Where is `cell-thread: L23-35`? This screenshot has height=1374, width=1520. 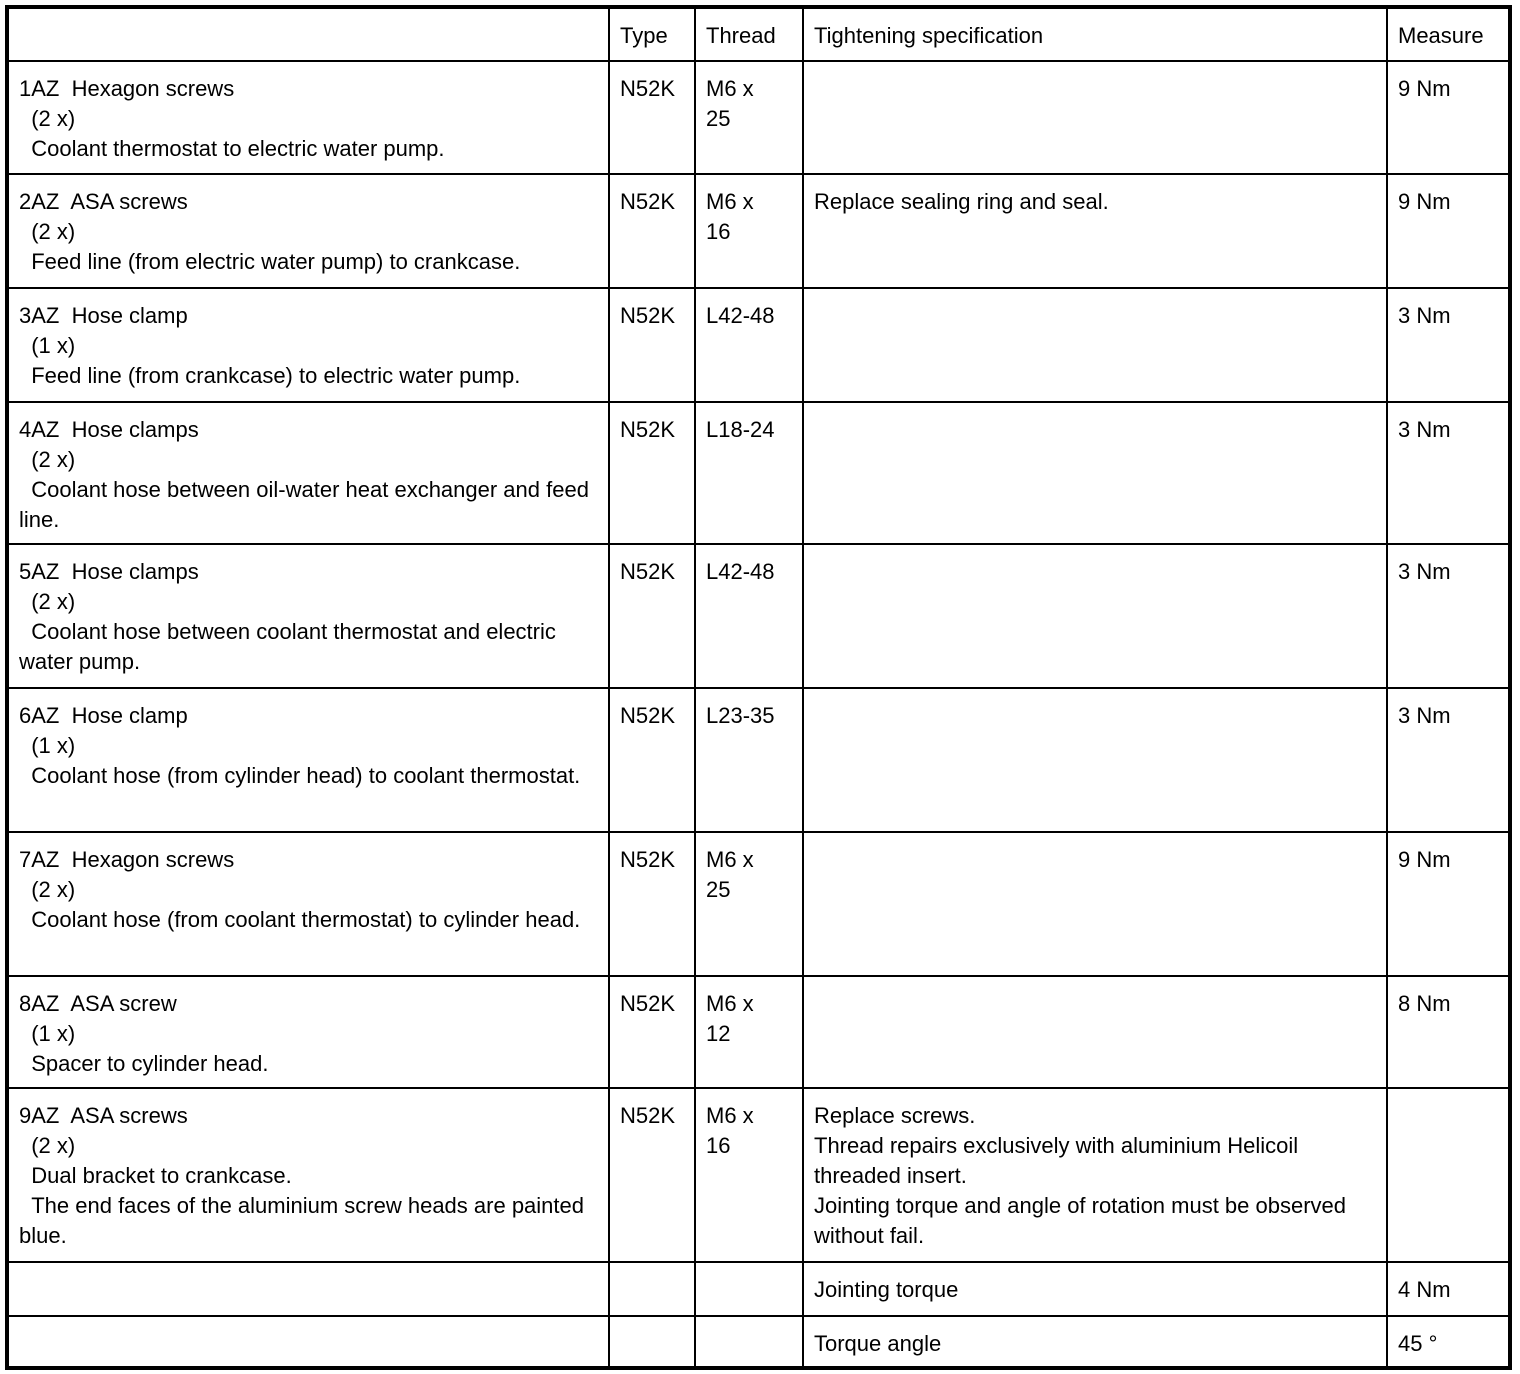 cell-thread: L23-35 is located at coordinates (749, 760).